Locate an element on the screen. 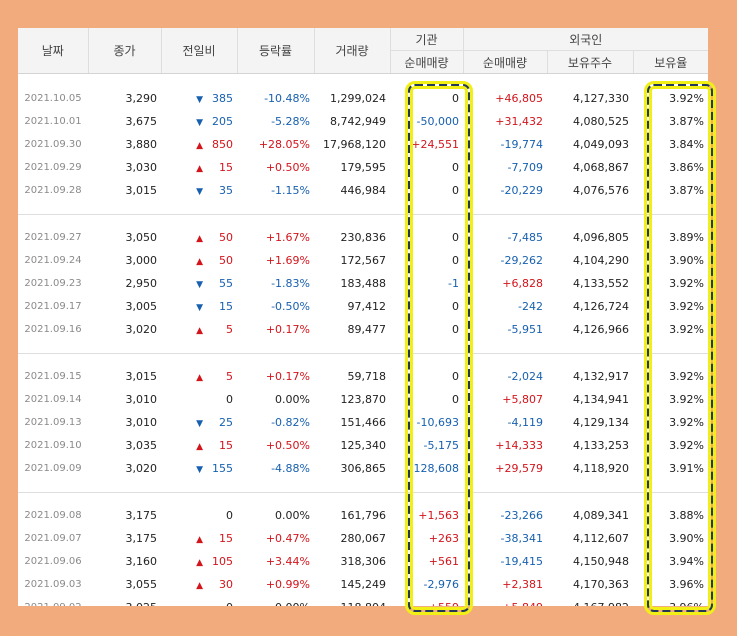 This screenshot has width=737, height=636. cell-rate: +1.69% is located at coordinates (287, 260).